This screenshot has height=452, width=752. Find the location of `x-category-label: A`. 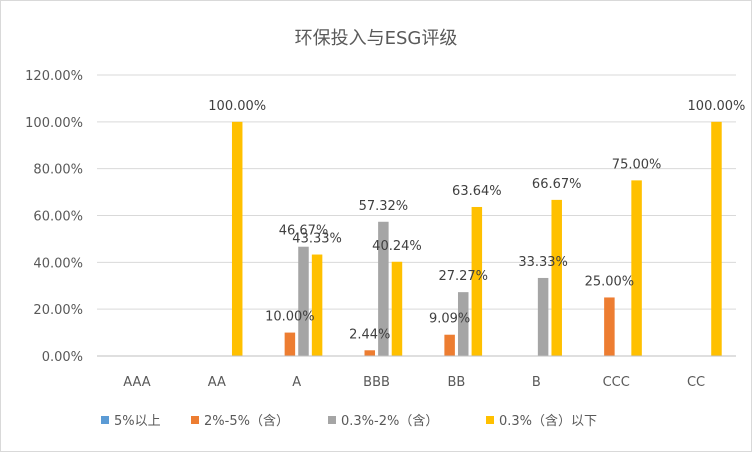

x-category-label: A is located at coordinates (296, 382).